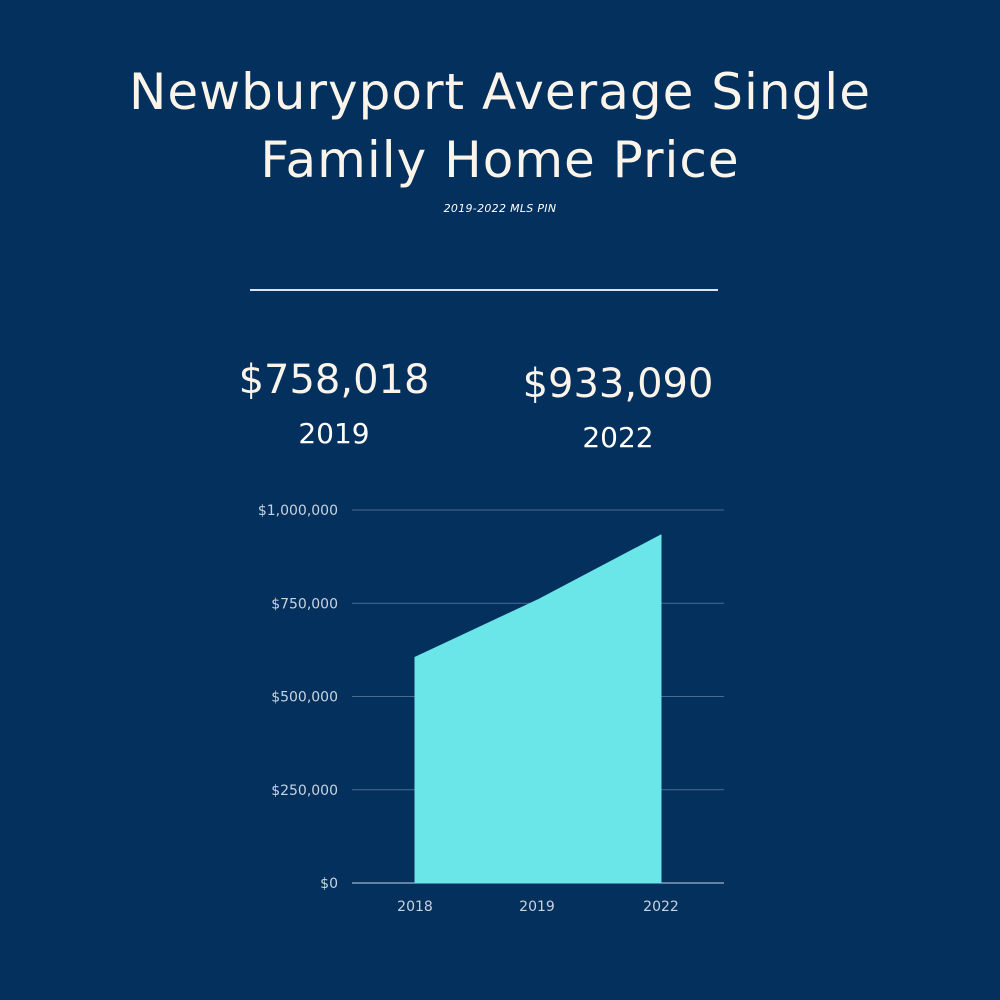 This screenshot has height=1000, width=1000. What do you see at coordinates (618, 384) in the screenshot?
I see `stat-value: $933,090` at bounding box center [618, 384].